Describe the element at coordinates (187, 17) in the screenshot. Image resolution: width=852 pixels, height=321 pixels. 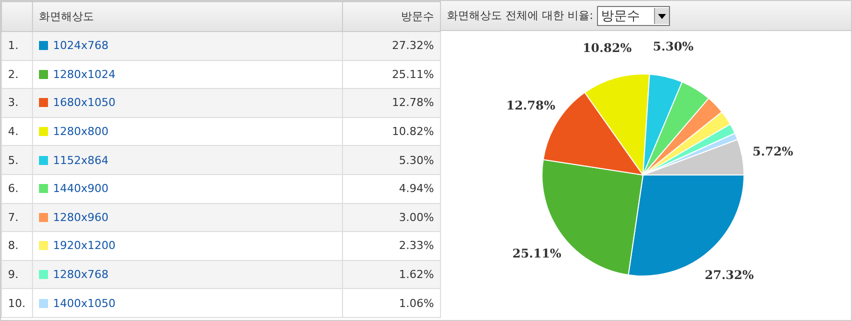
I see `text: 화면해상도` at that location.